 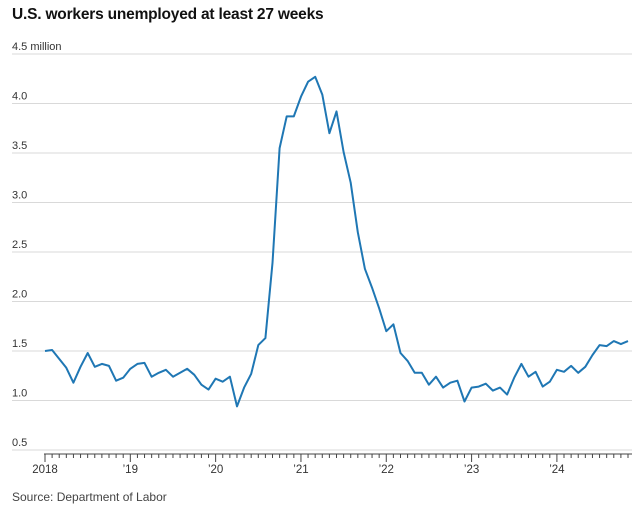 I want to click on x-tick-label: ’22, so click(x=386, y=470).